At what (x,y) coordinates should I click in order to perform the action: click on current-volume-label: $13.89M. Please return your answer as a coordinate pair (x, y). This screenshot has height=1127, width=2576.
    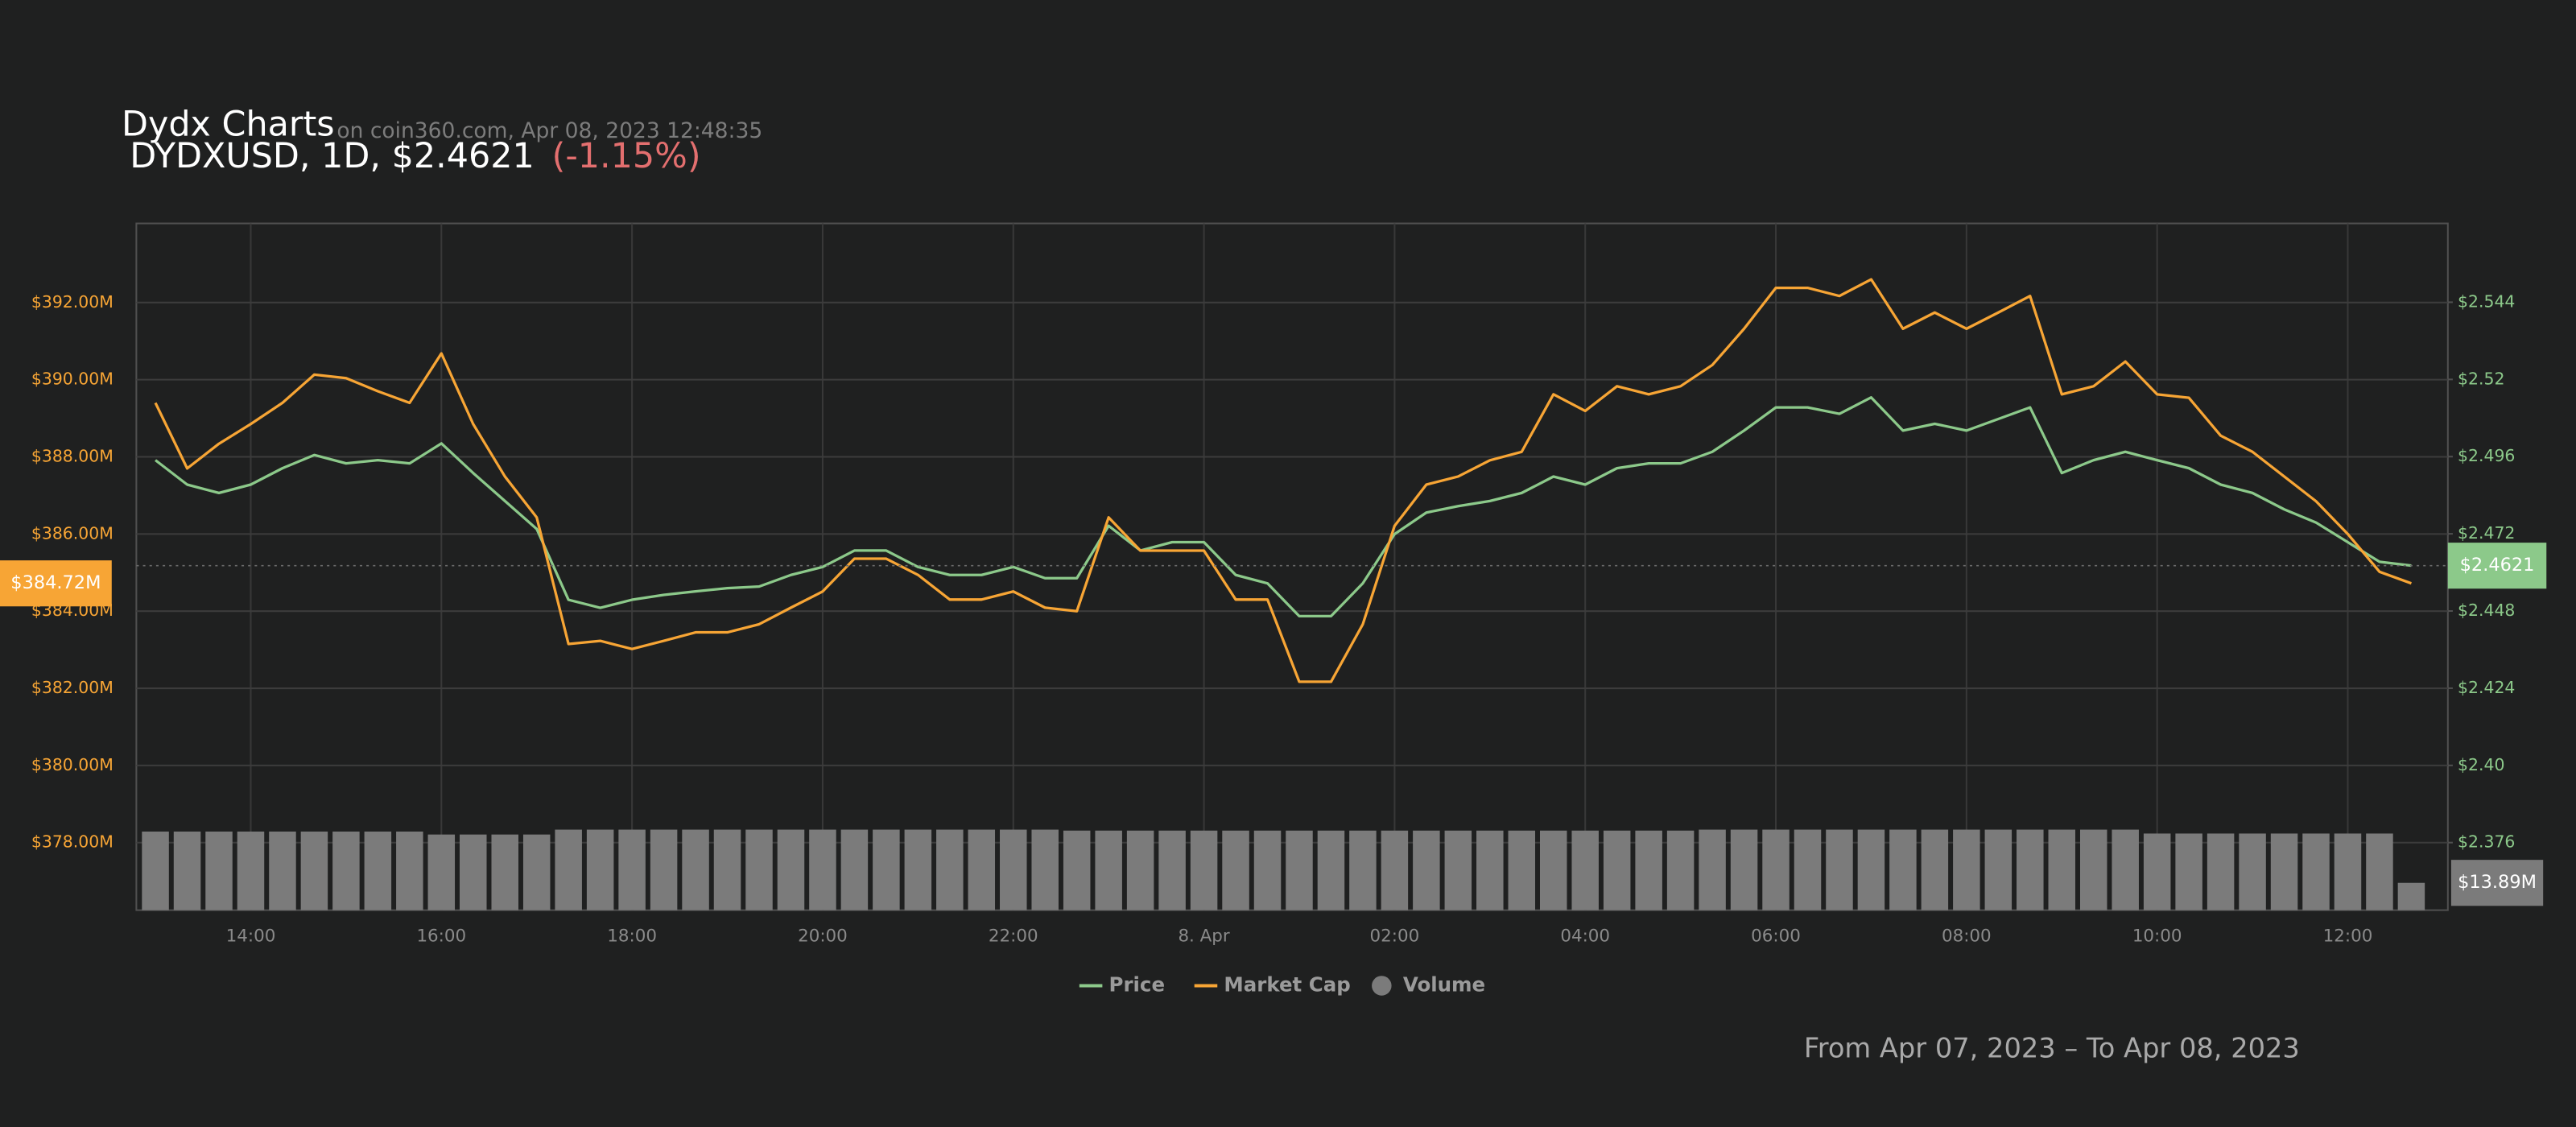
    Looking at the image, I should click on (2497, 883).